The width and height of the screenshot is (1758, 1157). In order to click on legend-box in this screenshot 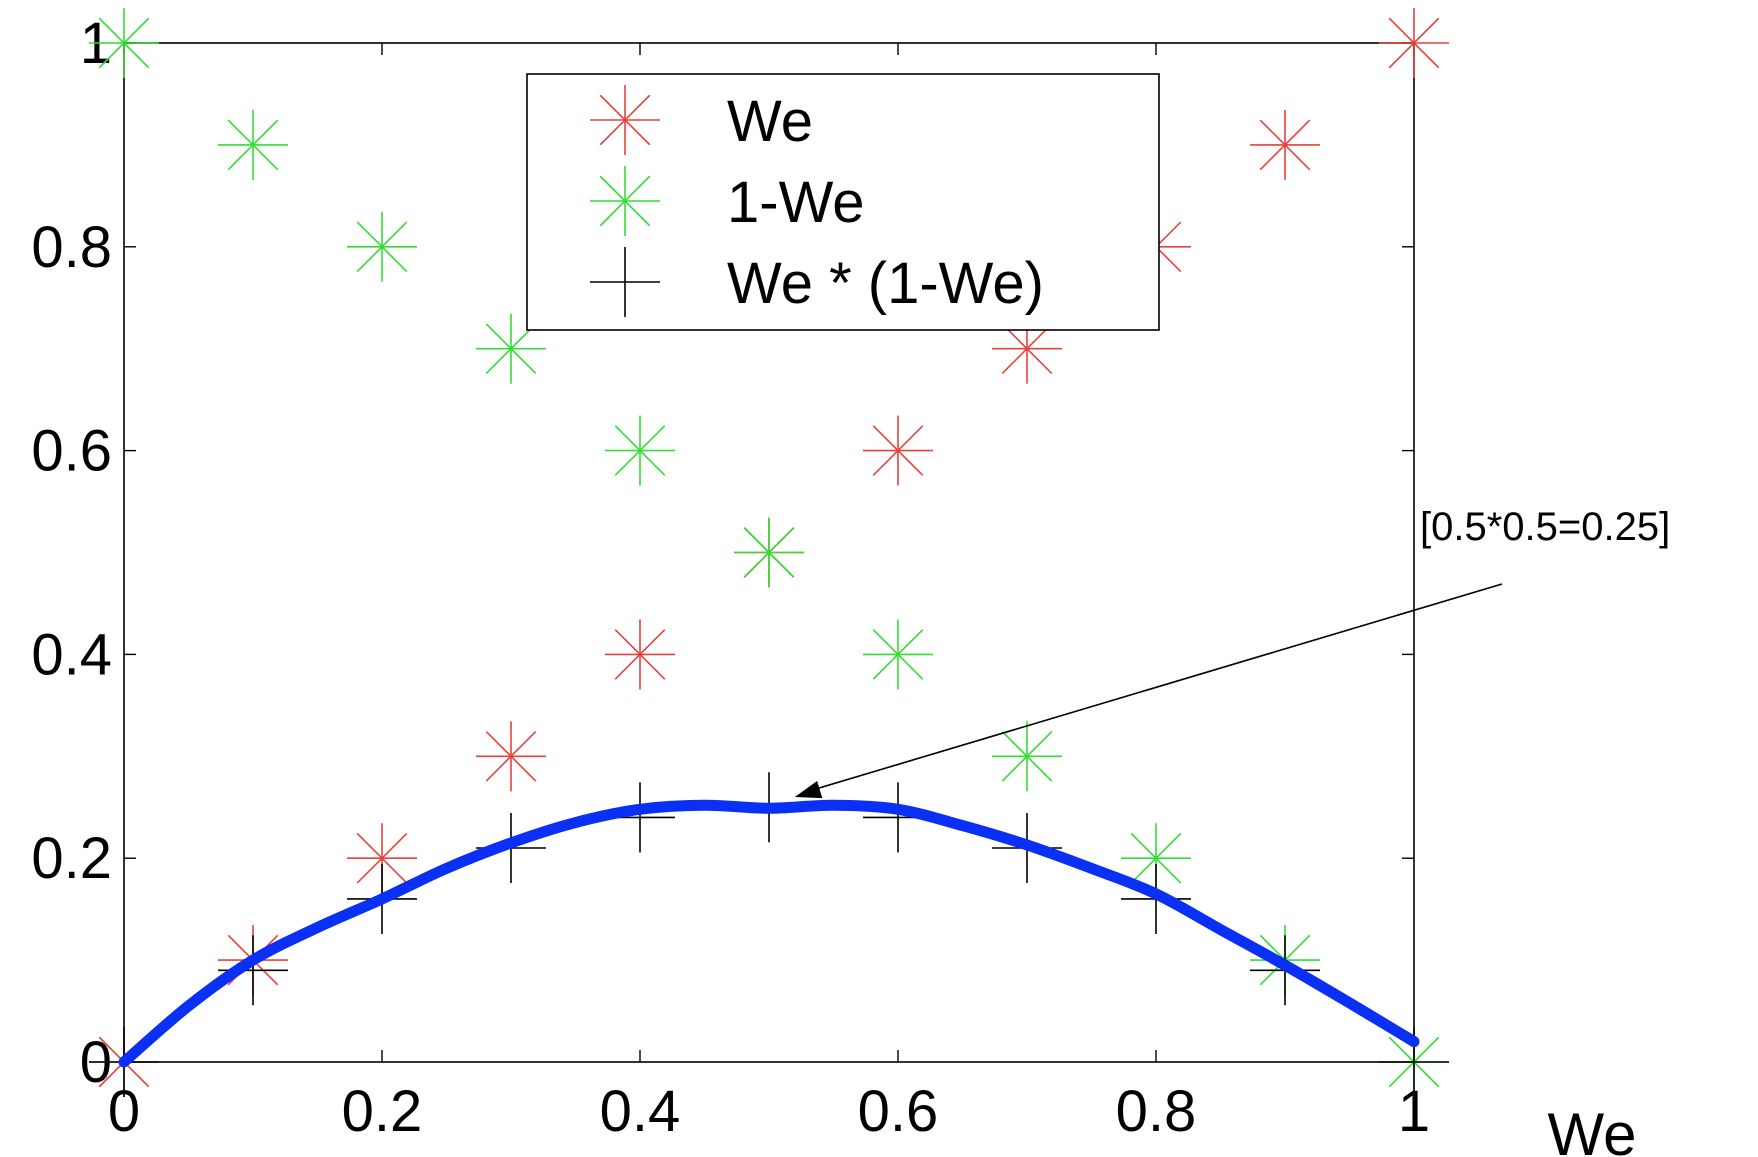, I will do `click(843, 202)`.